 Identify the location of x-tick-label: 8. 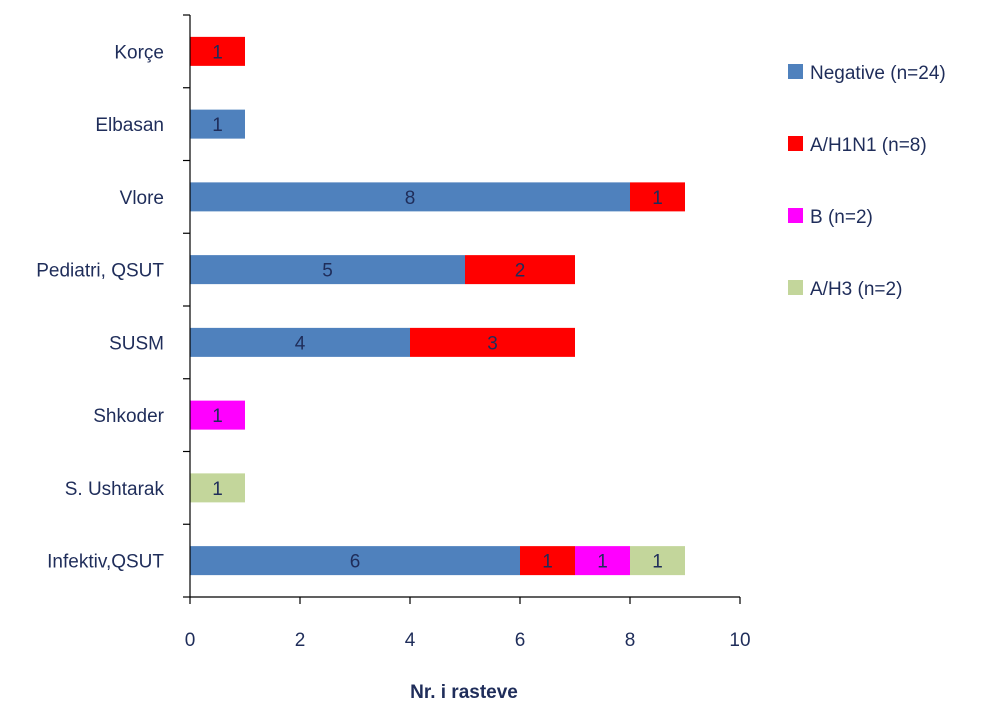
(630, 640).